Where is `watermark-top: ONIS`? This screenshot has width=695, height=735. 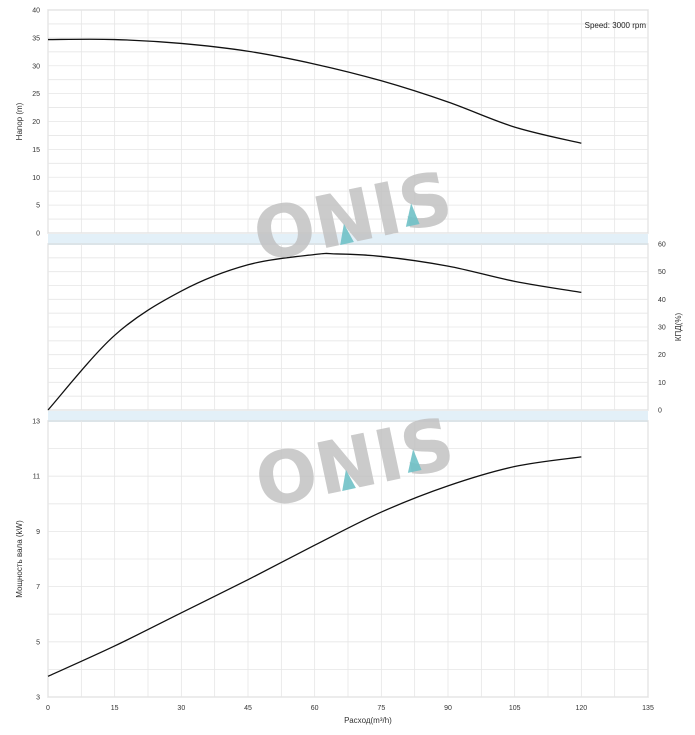
watermark-top: ONIS is located at coordinates (352, 217).